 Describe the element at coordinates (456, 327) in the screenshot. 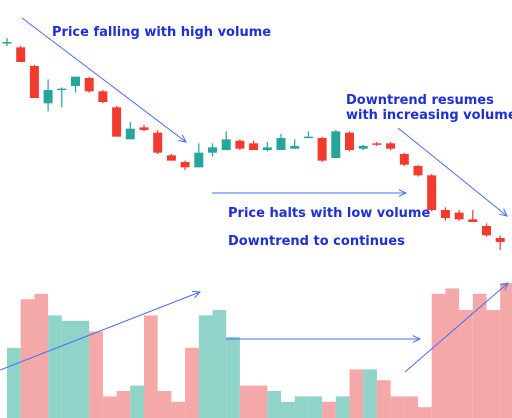

I see `arrow-volume-increasing` at that location.